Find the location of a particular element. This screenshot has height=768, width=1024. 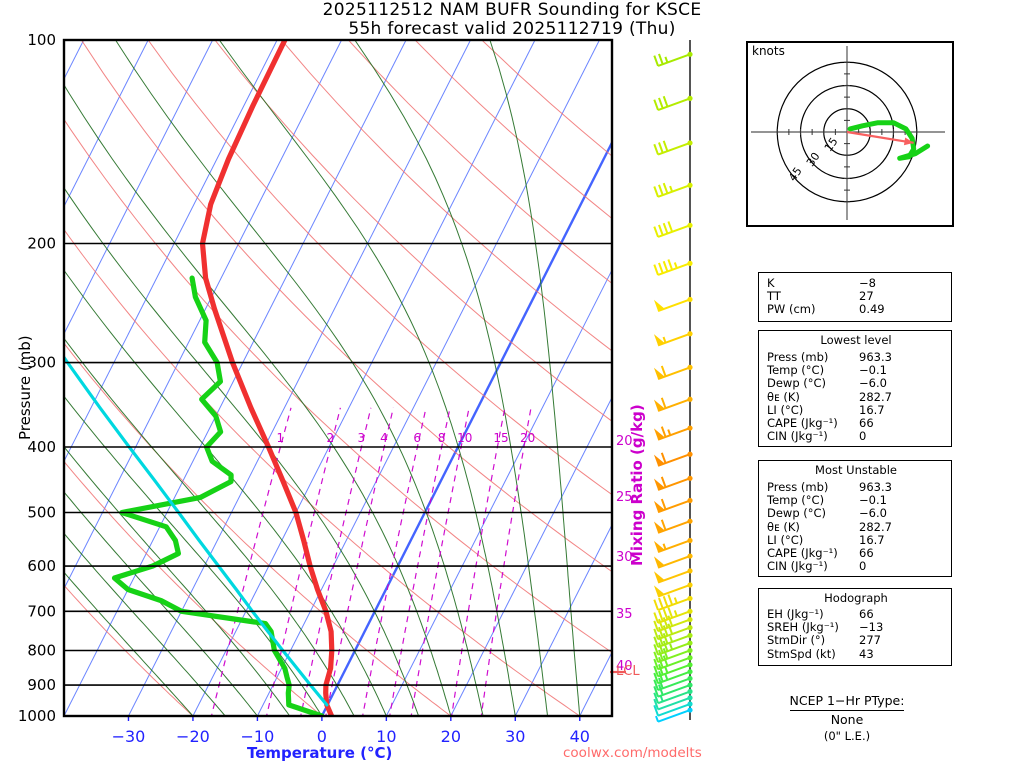

most-unstable-key: CAPE (Jkg⁻¹) is located at coordinates (802, 553).